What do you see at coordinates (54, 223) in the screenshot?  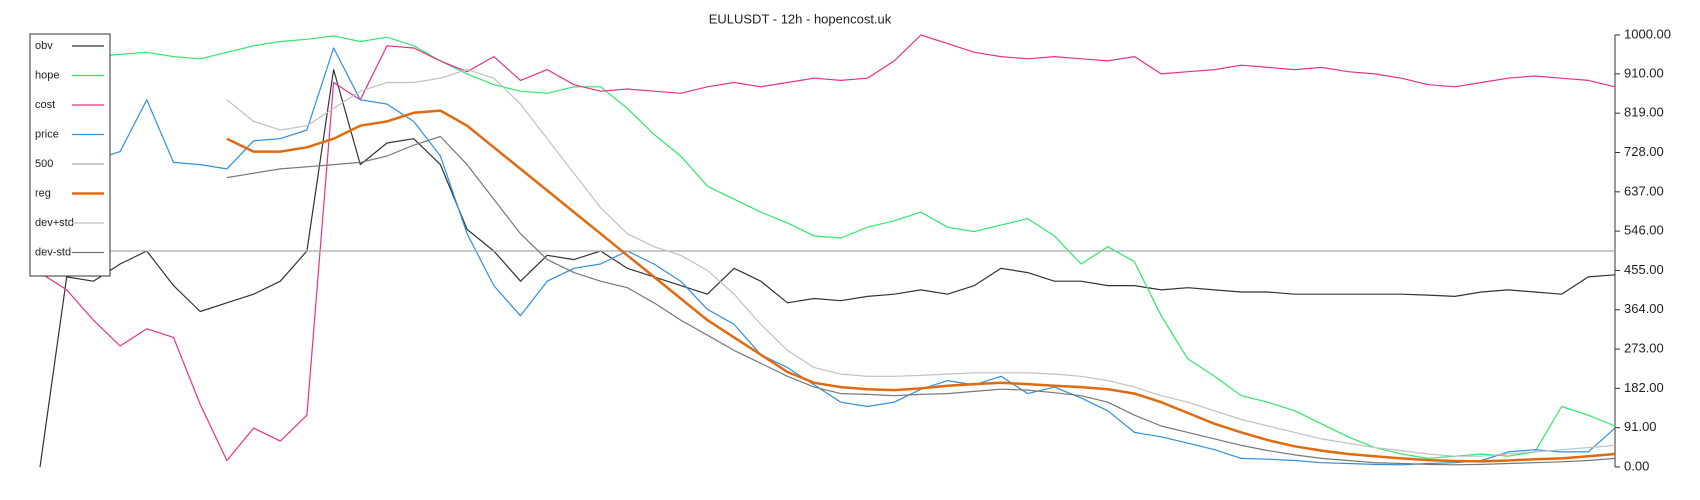 I see `legend-label: dev+std` at bounding box center [54, 223].